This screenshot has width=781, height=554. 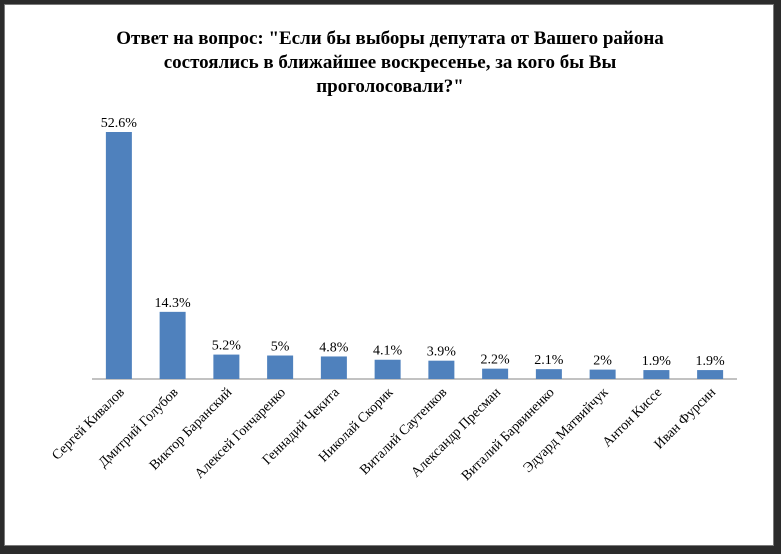 What do you see at coordinates (390, 86) in the screenshot?
I see `chart-title-line-3: проголосовали?"` at bounding box center [390, 86].